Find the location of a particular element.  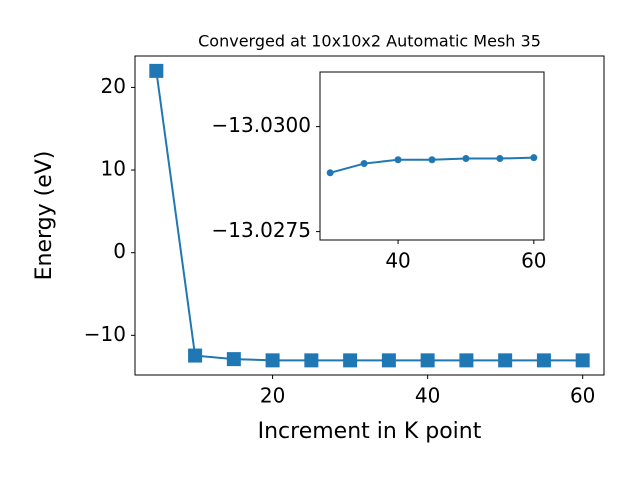

plot-area is located at coordinates (432, 156).